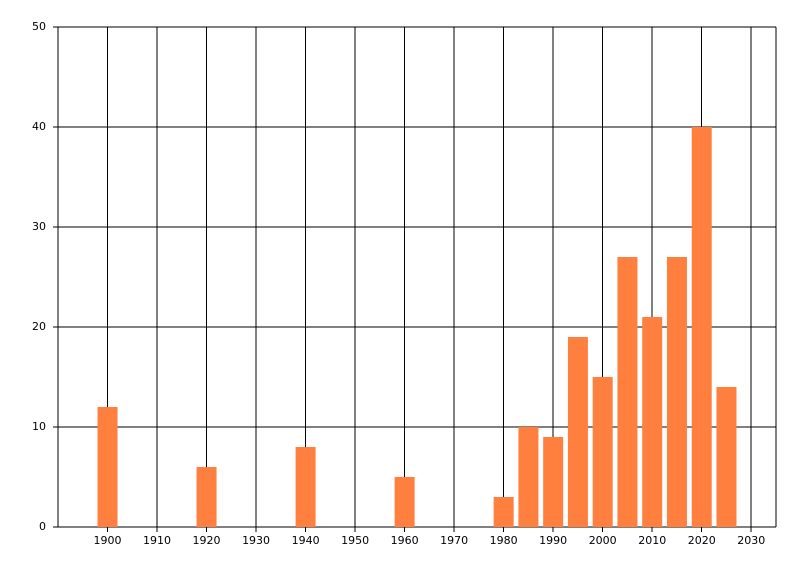 The image size is (800, 576). What do you see at coordinates (39, 226) in the screenshot?
I see `y-tick-label: 30` at bounding box center [39, 226].